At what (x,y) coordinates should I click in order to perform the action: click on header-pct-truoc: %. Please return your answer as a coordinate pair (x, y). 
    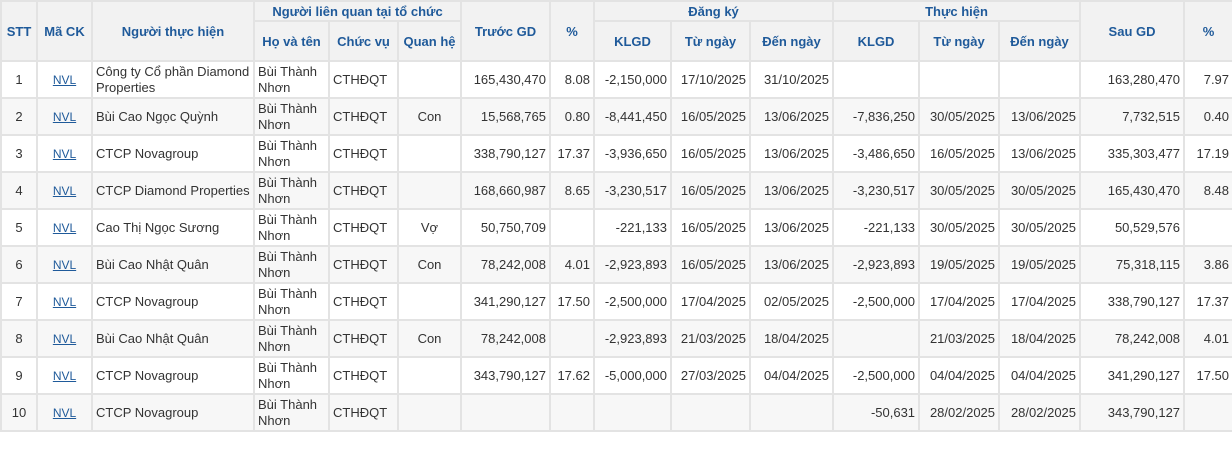
    Looking at the image, I should click on (572, 31).